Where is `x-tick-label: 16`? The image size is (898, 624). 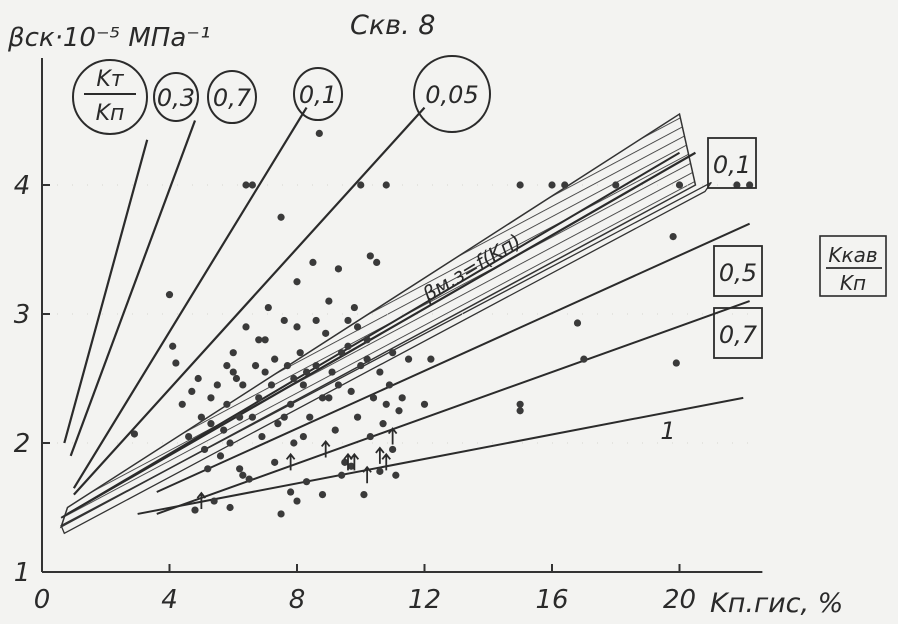 x-tick-label: 16 is located at coordinates (551, 600).